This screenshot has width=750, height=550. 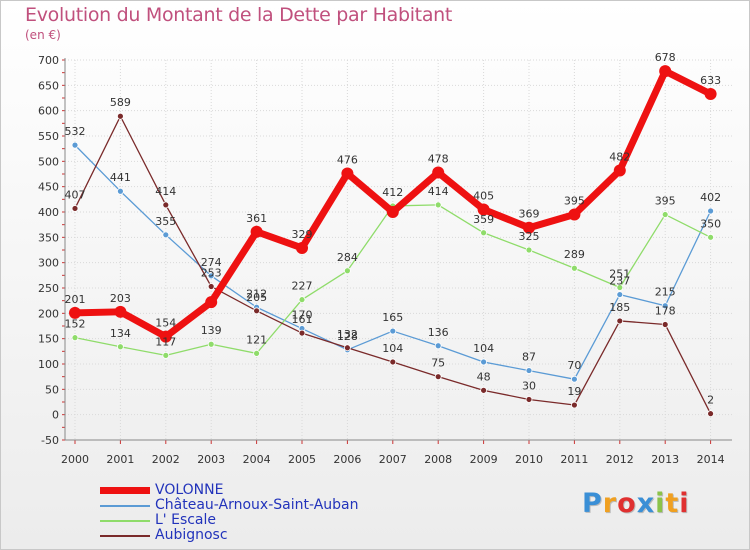 What do you see at coordinates (710, 80) in the screenshot?
I see `data-label: 633` at bounding box center [710, 80].